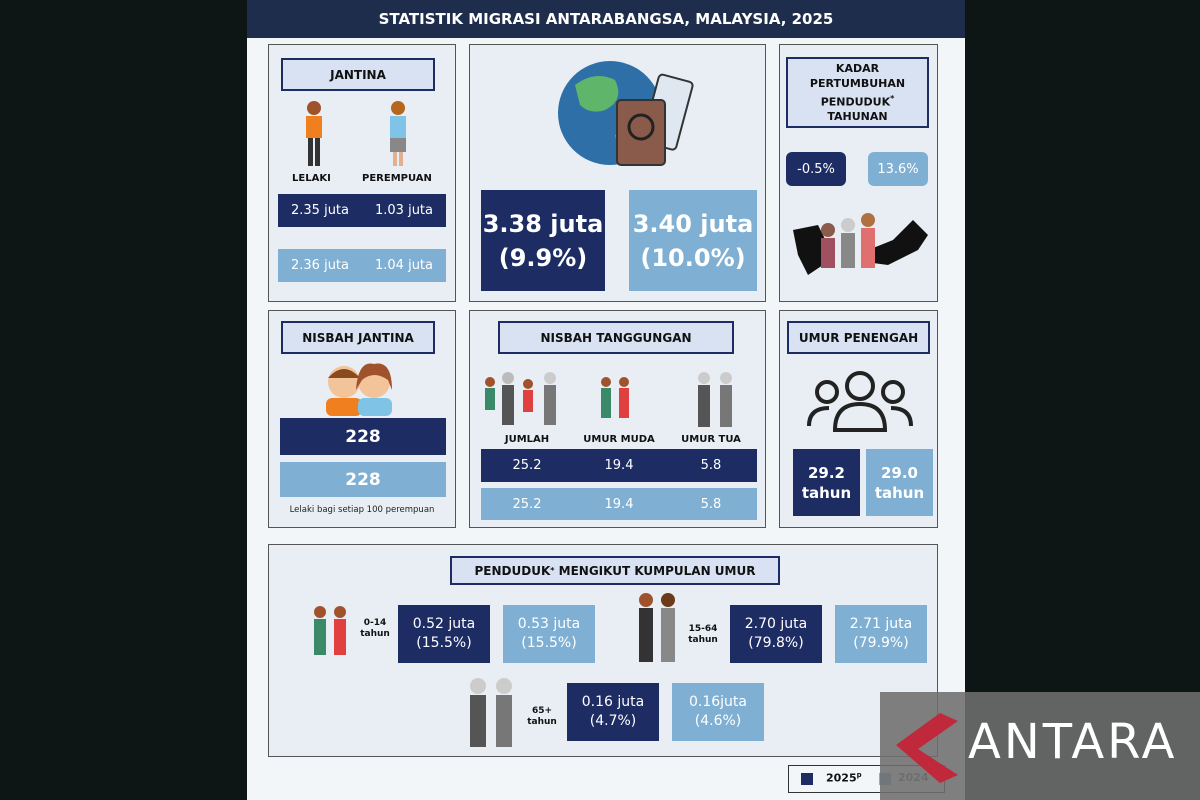 The height and width of the screenshot is (800, 1200). I want to click on kadar-2024: 13.6%, so click(898, 169).